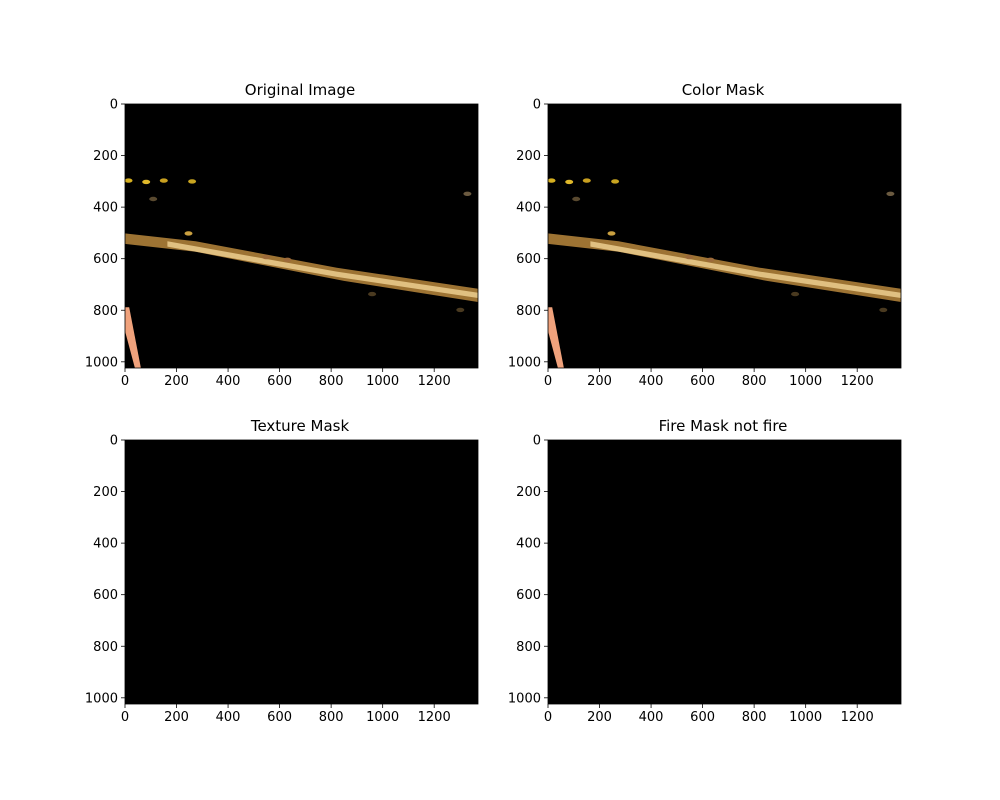  What do you see at coordinates (723, 90) in the screenshot?
I see `panel-title: Color Mask` at bounding box center [723, 90].